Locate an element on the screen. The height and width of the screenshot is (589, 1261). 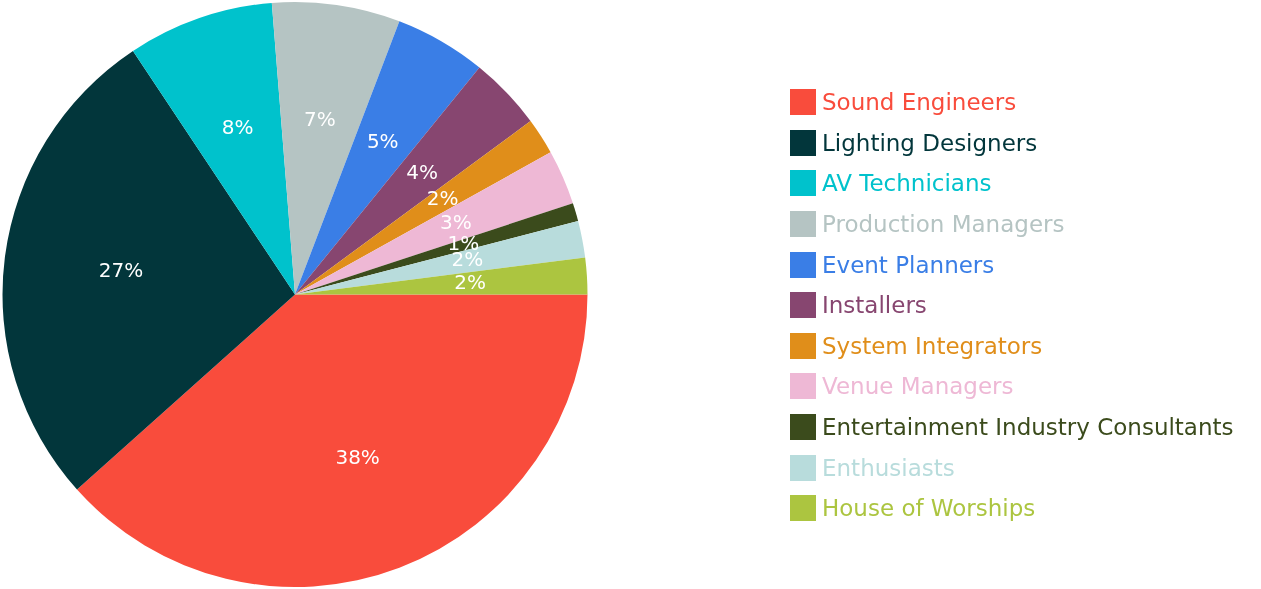
legend-label: Installers is located at coordinates (874, 305).